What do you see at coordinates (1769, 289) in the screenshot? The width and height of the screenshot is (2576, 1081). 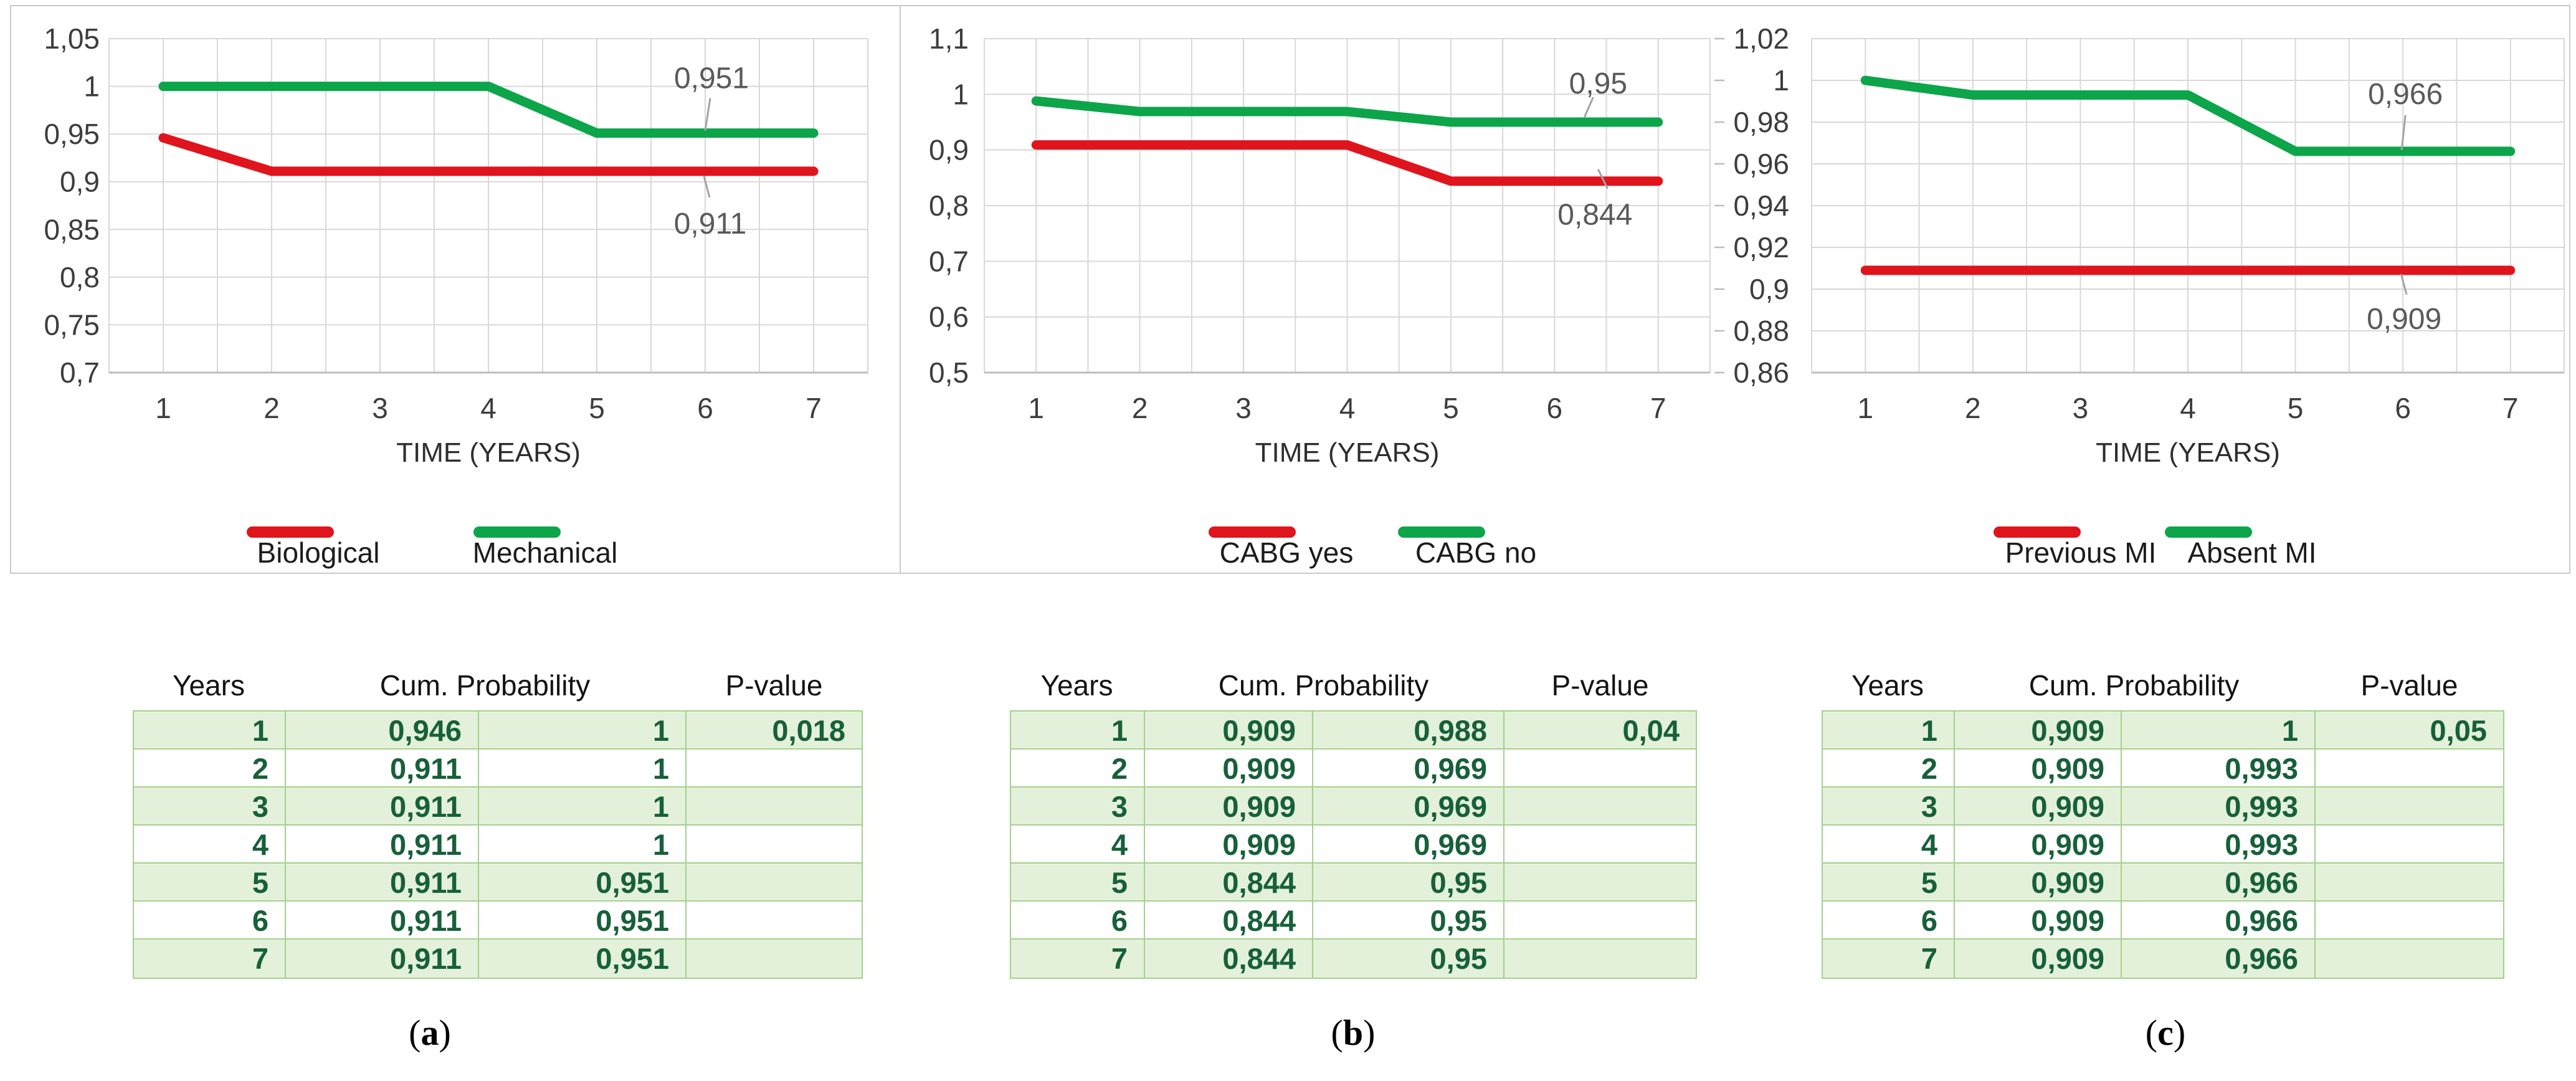 I see `y-tick-label: 0,9` at bounding box center [1769, 289].